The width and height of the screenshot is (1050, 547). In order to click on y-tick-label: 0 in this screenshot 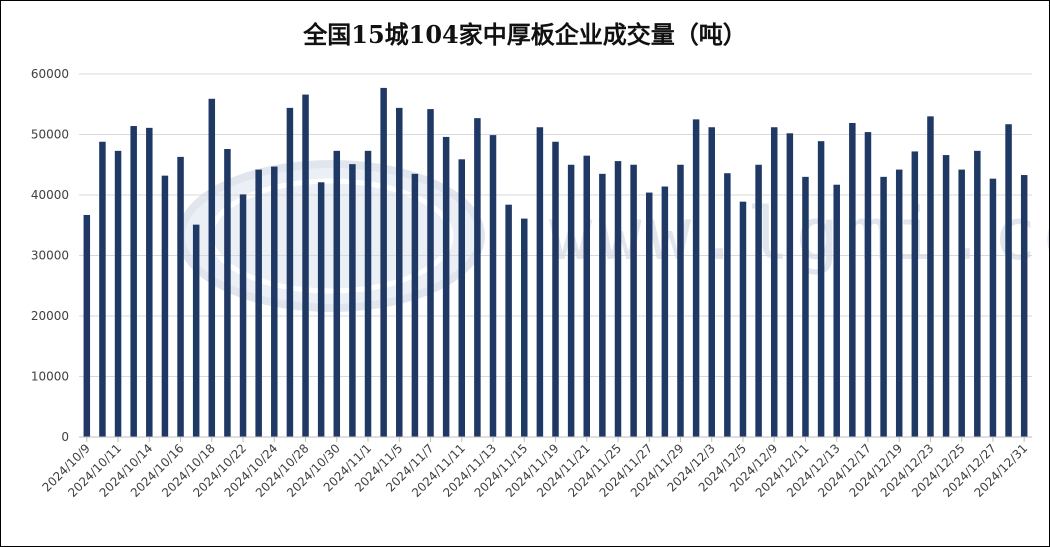, I will do `click(65, 437)`.